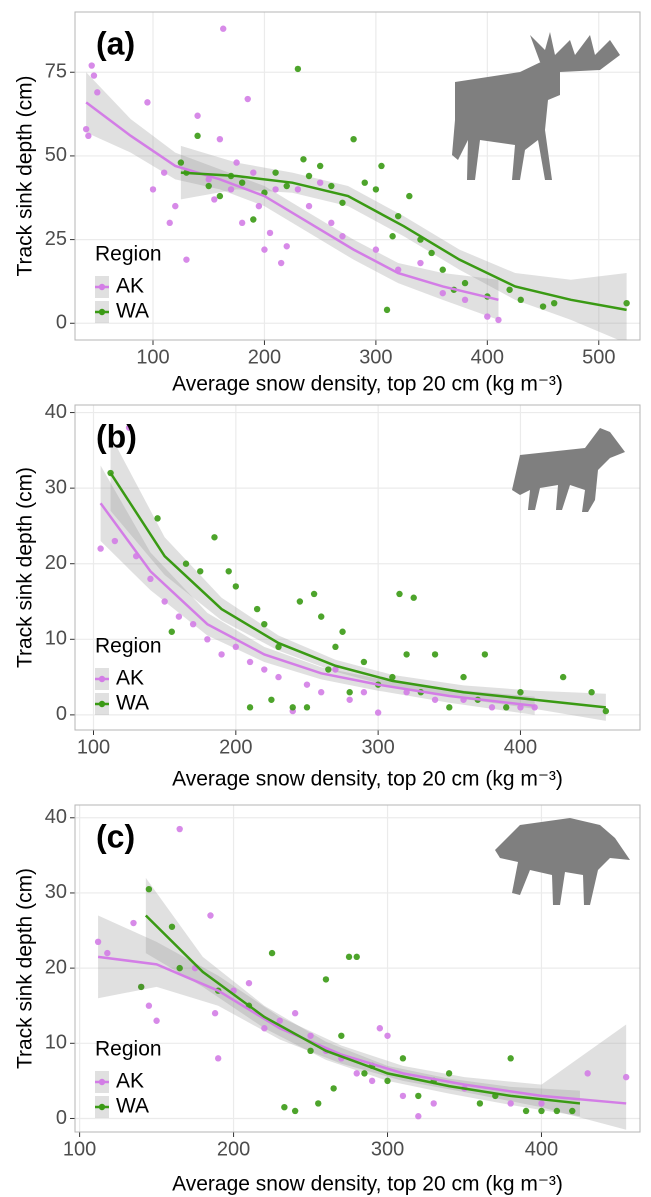 This screenshot has height=1197, width=651. Describe the element at coordinates (235, 747) in the screenshot. I see `x-tick-label: 200` at that location.